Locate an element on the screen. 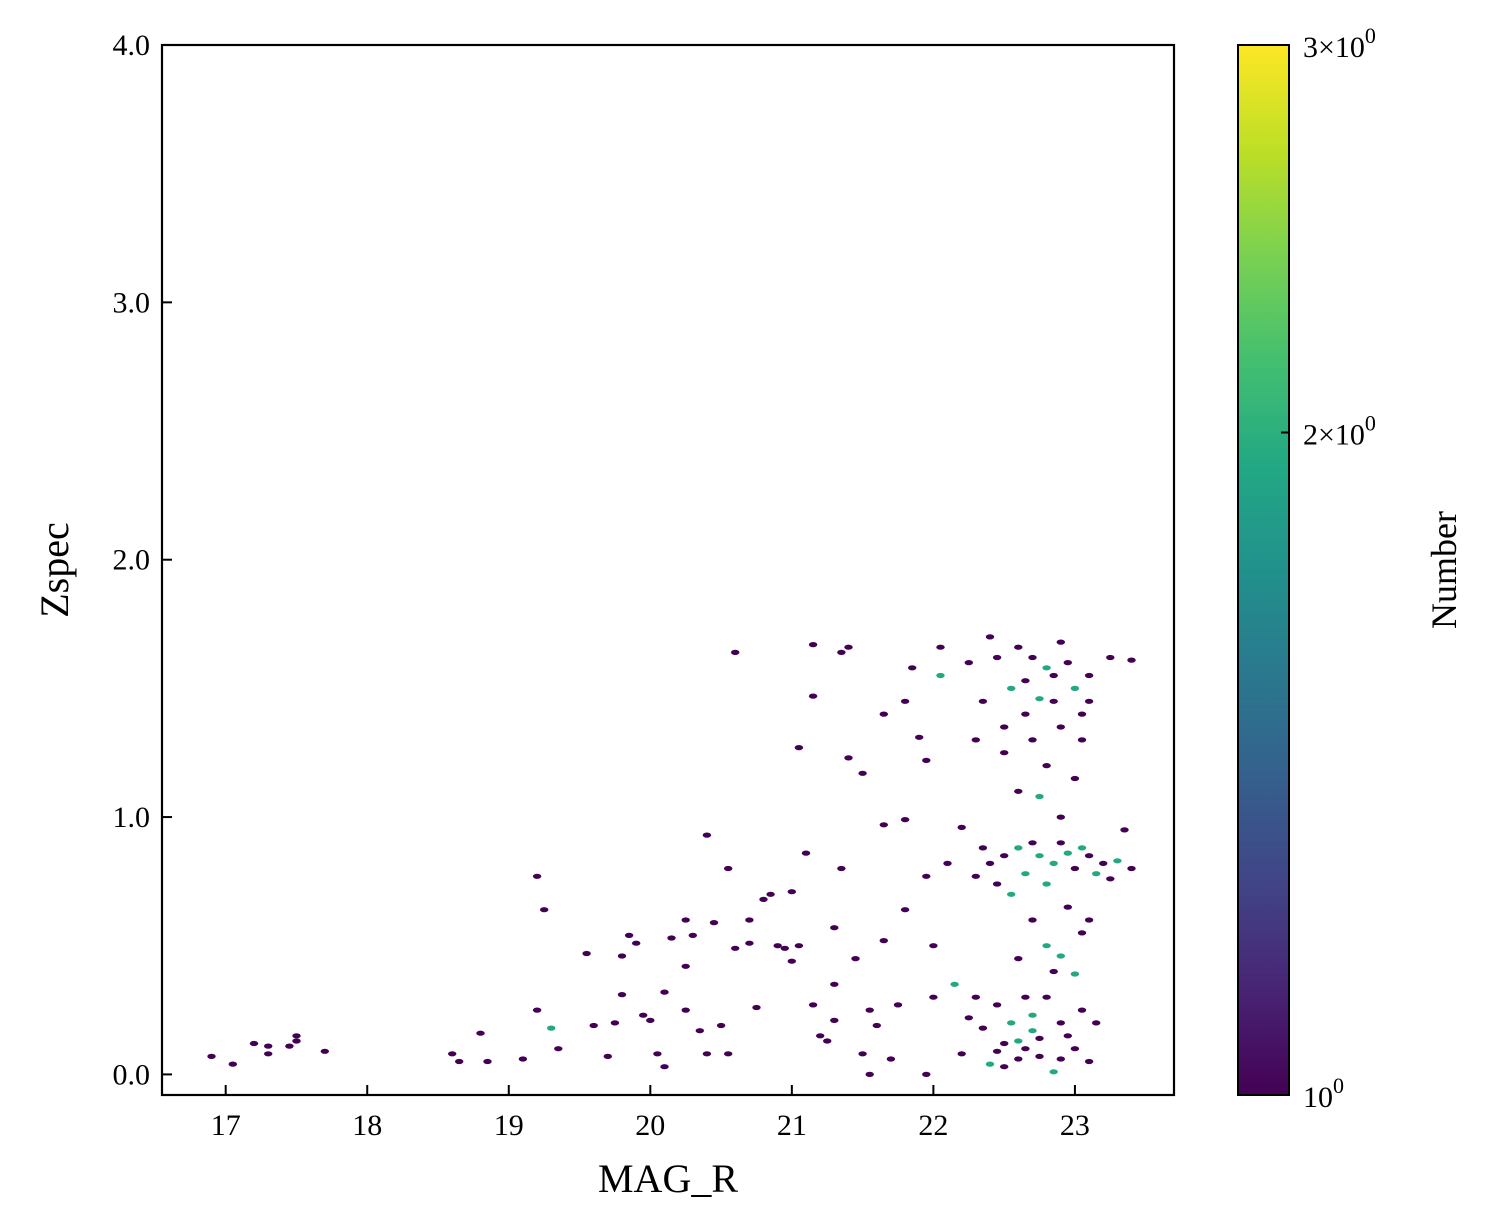  colorbar-gradient is located at coordinates (1263, 570).